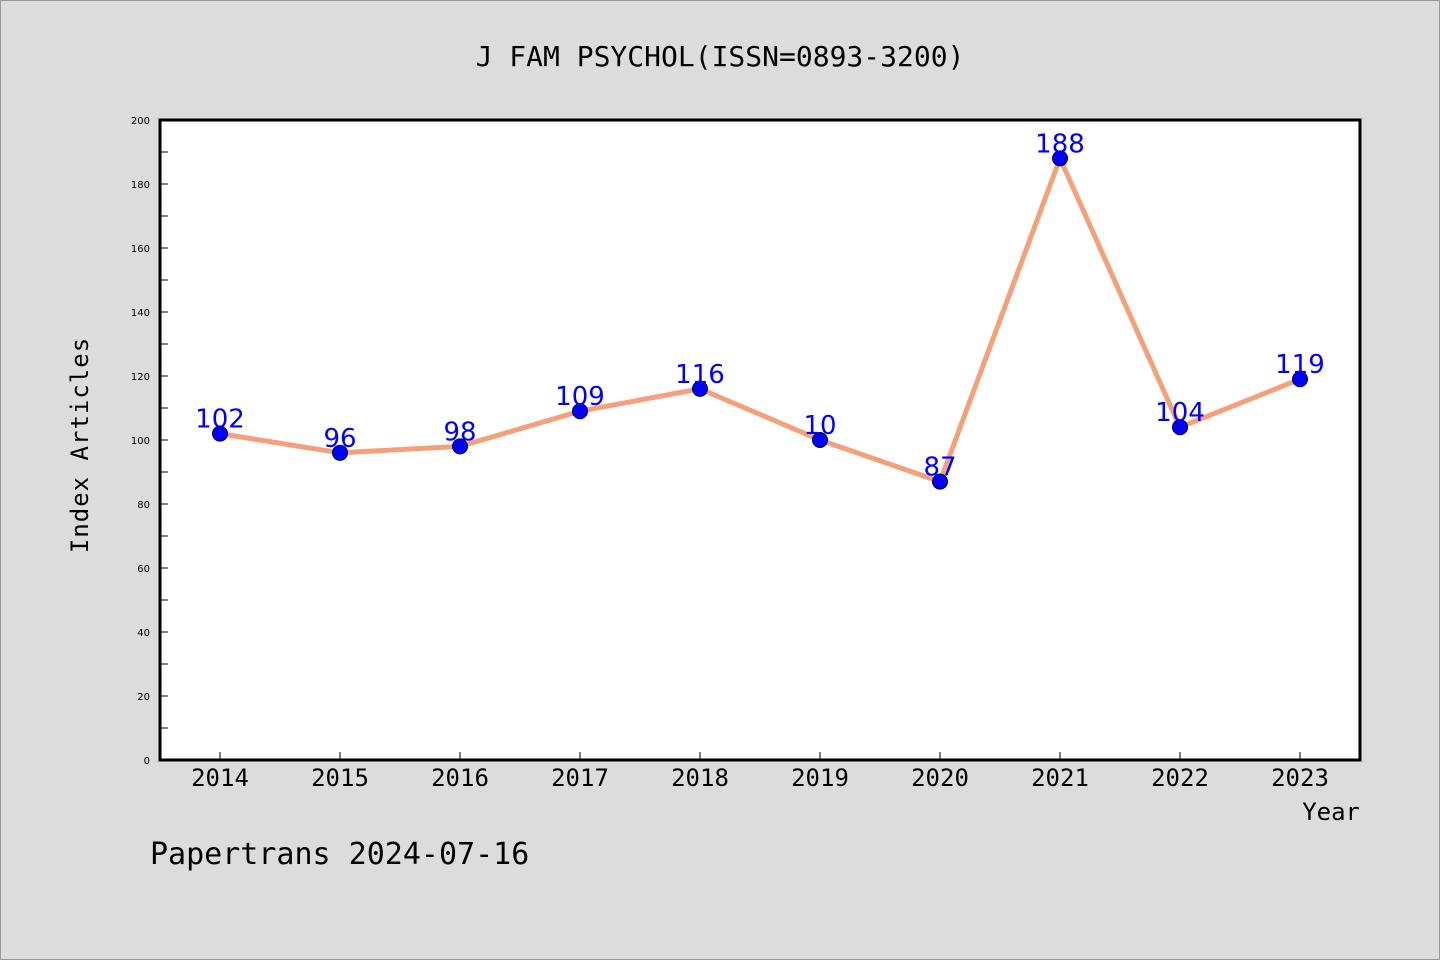 The width and height of the screenshot is (1440, 960). I want to click on x-tick-label: 2016, so click(460, 778).